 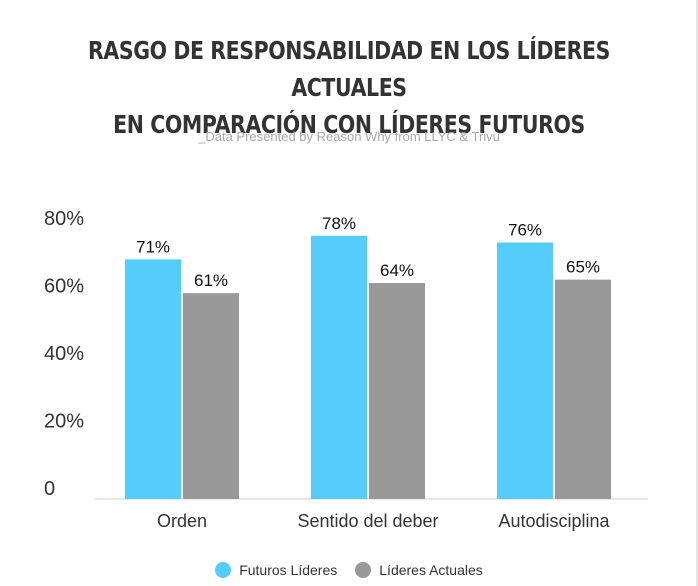 I want to click on x-tick-label: Sentido del deber, so click(x=367, y=521).